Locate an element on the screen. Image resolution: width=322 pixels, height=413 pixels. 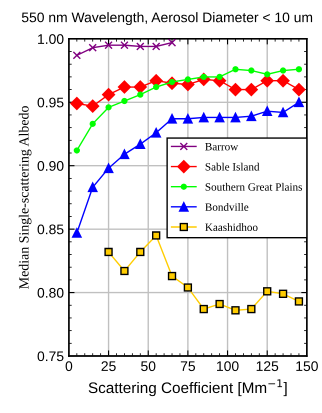
y-tick-label: 1.00 is located at coordinates (51, 39).